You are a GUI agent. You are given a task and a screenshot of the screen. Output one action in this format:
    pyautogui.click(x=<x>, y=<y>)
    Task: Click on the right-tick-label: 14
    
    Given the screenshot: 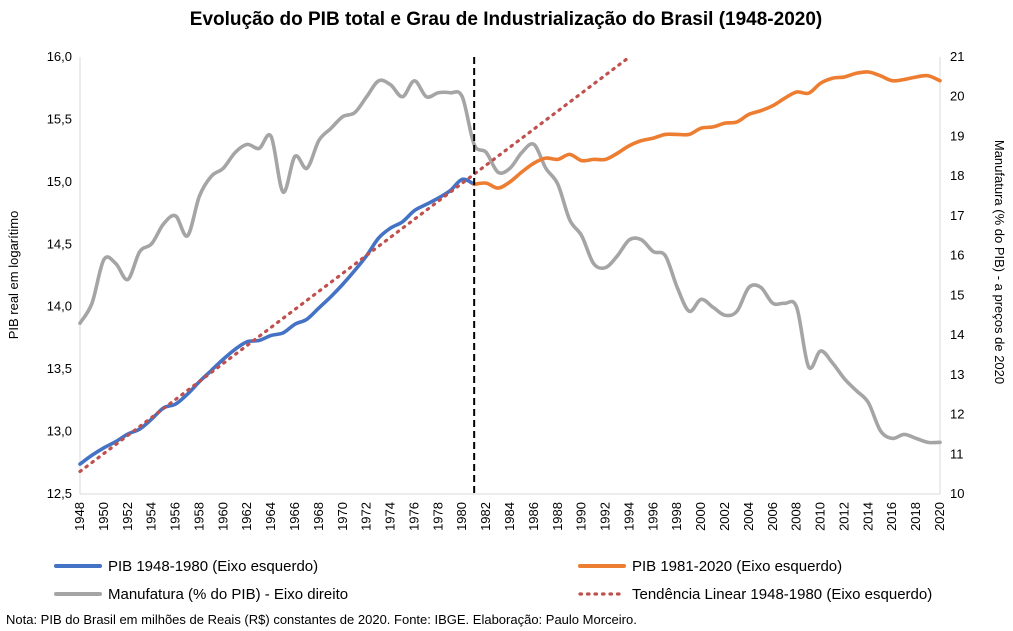 What is the action you would take?
    pyautogui.click(x=957, y=334)
    